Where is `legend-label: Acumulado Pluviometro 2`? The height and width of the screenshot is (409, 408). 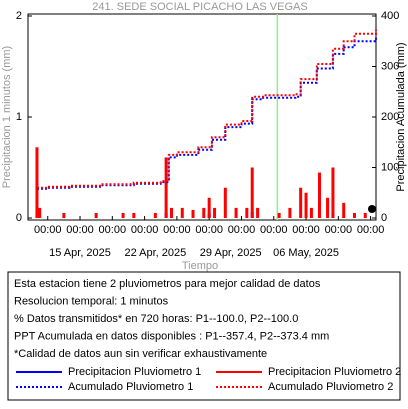 legend-label: Acumulado Pluviometro 2 is located at coordinates (330, 387).